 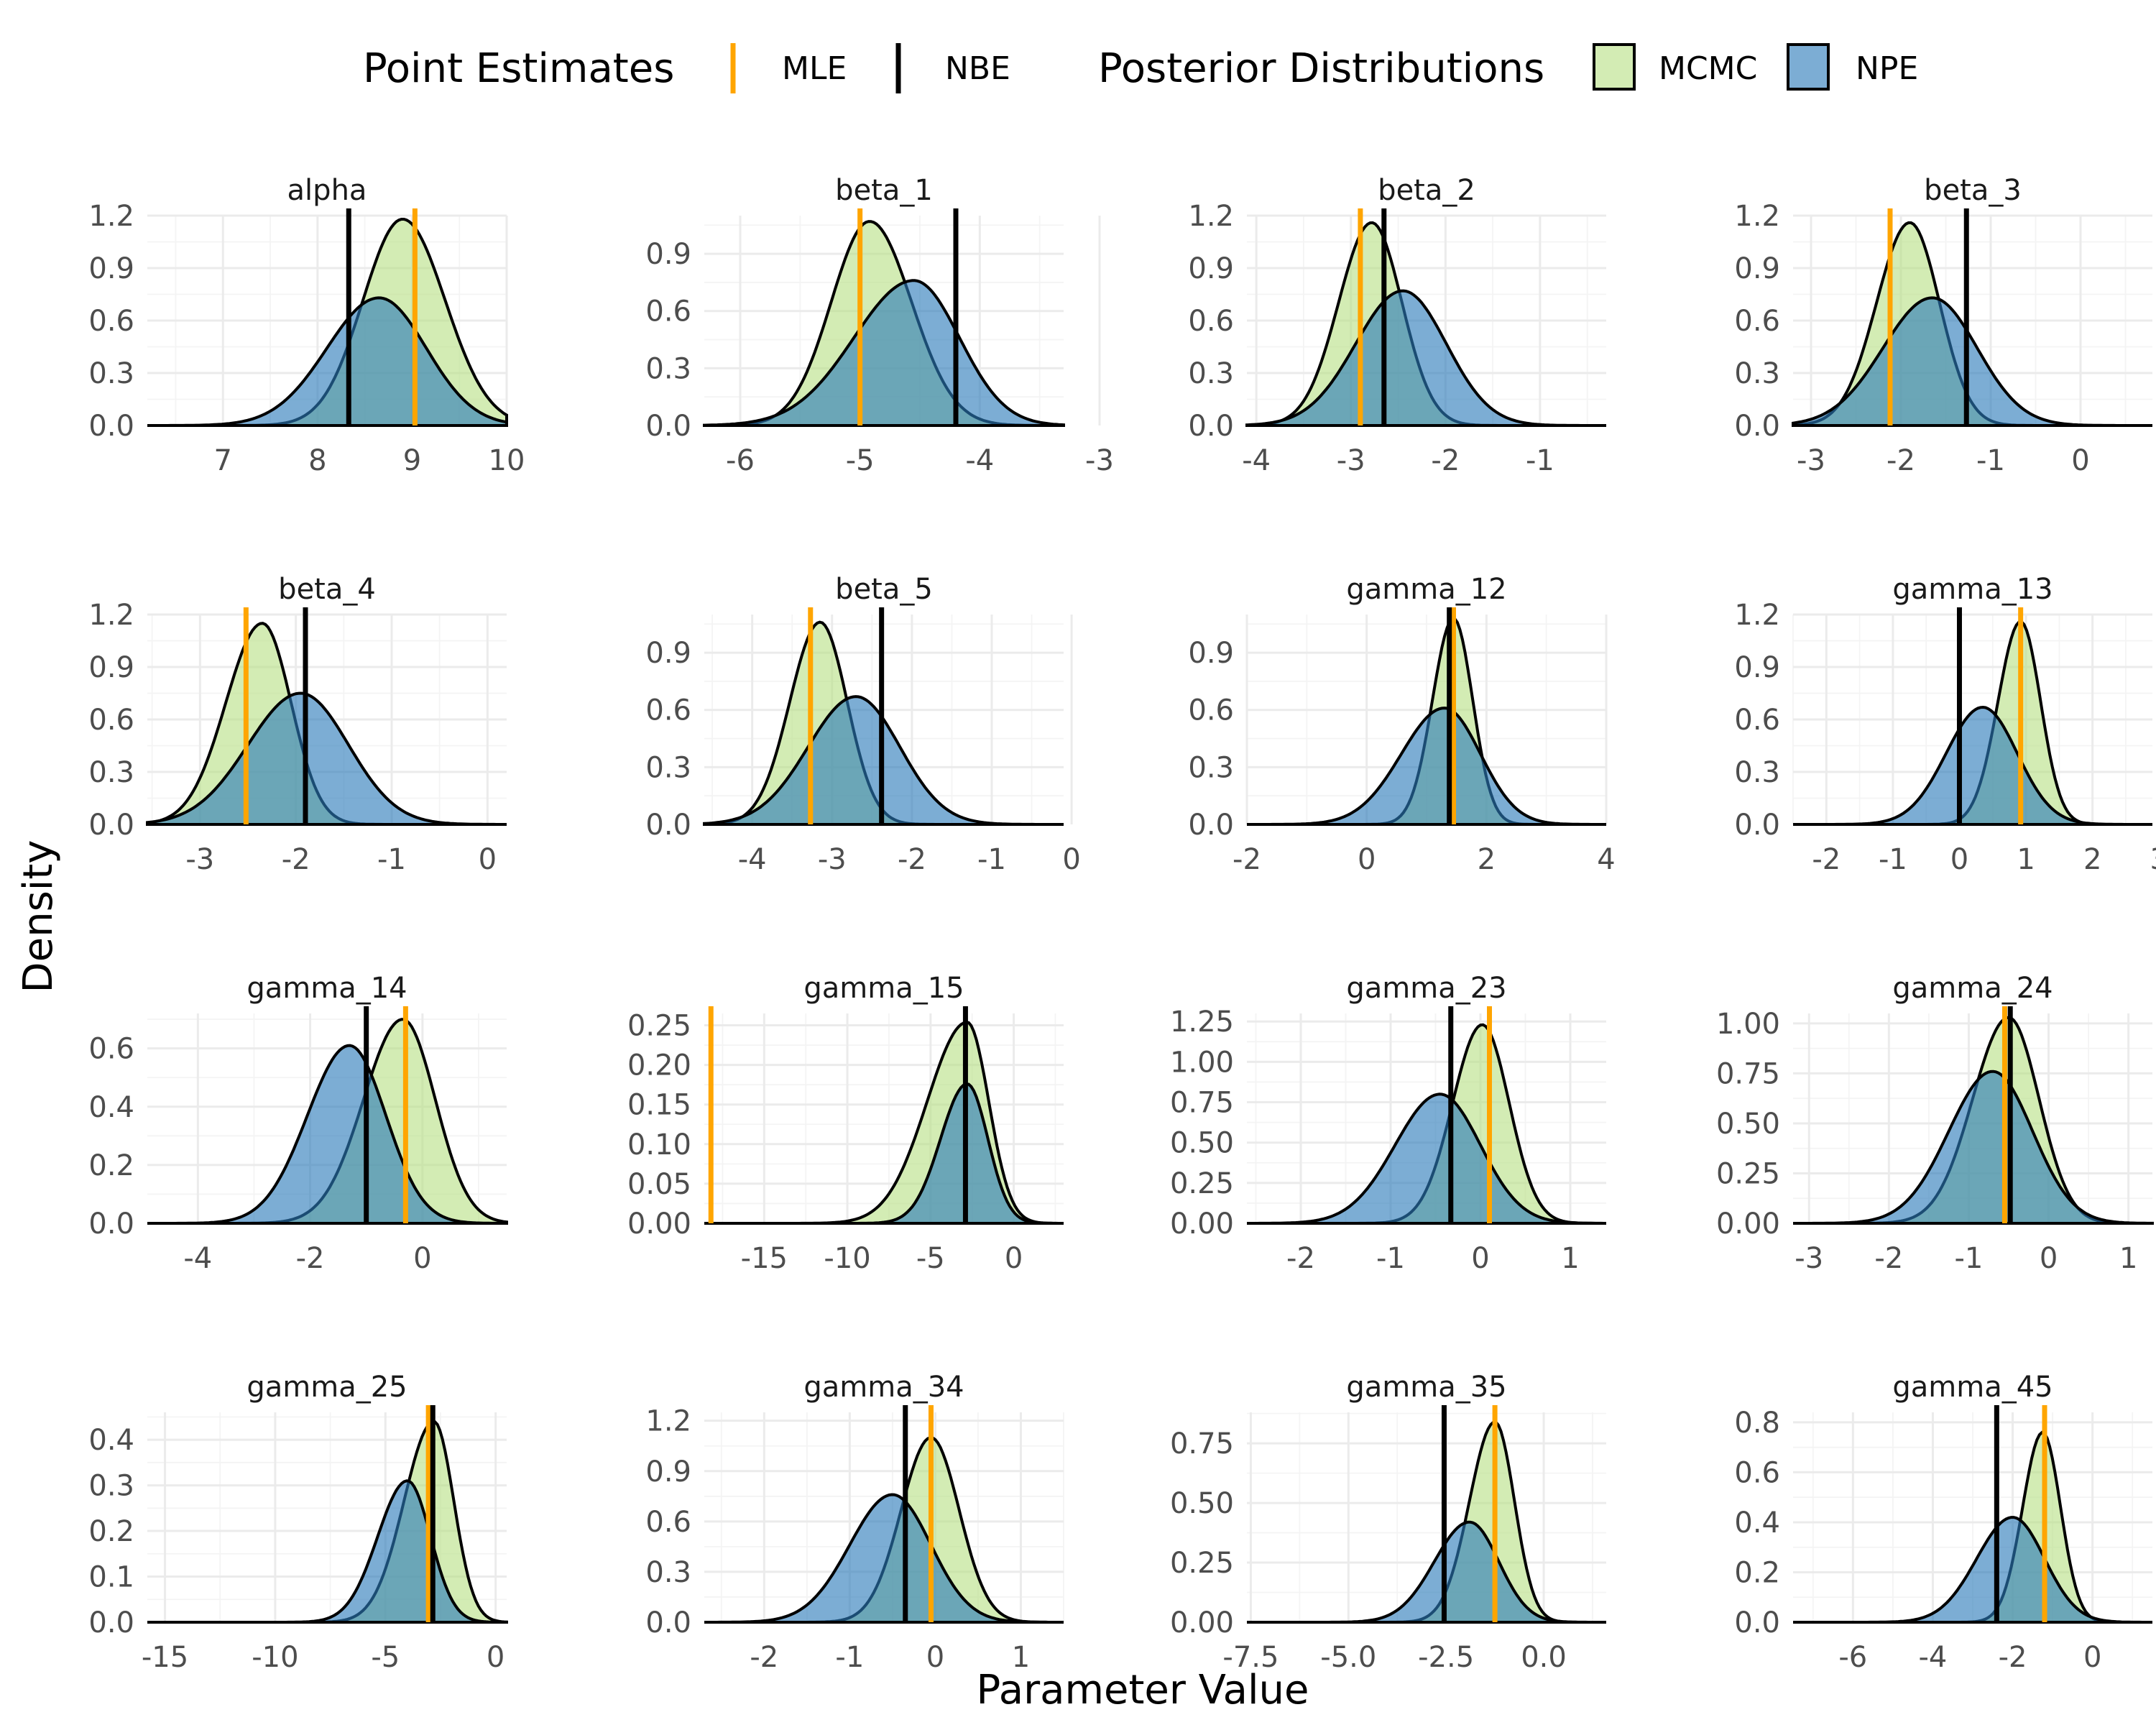 I want to click on panel-title: gamma_23, so click(x=1426, y=988).